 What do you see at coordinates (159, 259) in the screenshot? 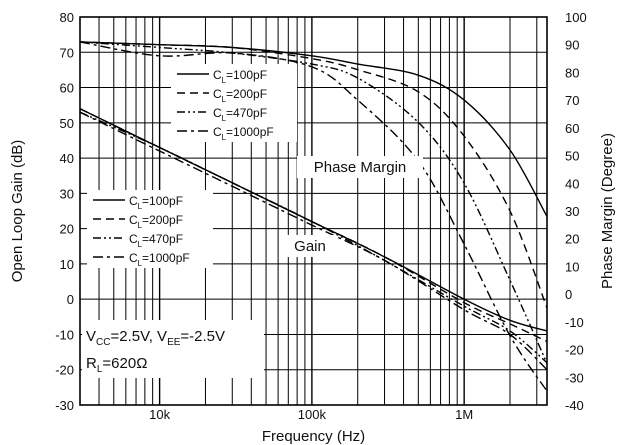
I see `legend-gain-label: CL=1000pF` at bounding box center [159, 259].